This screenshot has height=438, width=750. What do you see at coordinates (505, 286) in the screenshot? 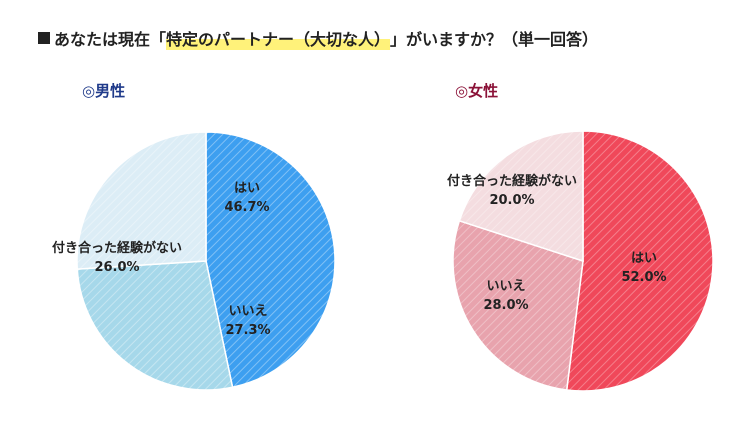
I see `female-slice-no-label: いいえ` at bounding box center [505, 286].